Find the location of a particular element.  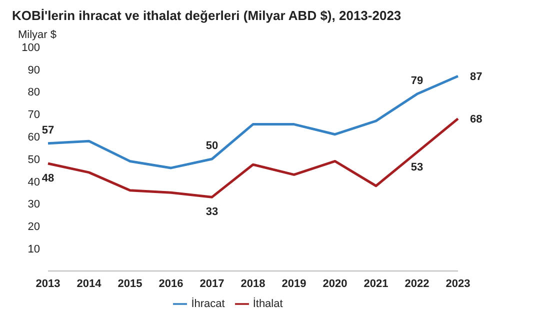

data-label: 33 is located at coordinates (212, 212).